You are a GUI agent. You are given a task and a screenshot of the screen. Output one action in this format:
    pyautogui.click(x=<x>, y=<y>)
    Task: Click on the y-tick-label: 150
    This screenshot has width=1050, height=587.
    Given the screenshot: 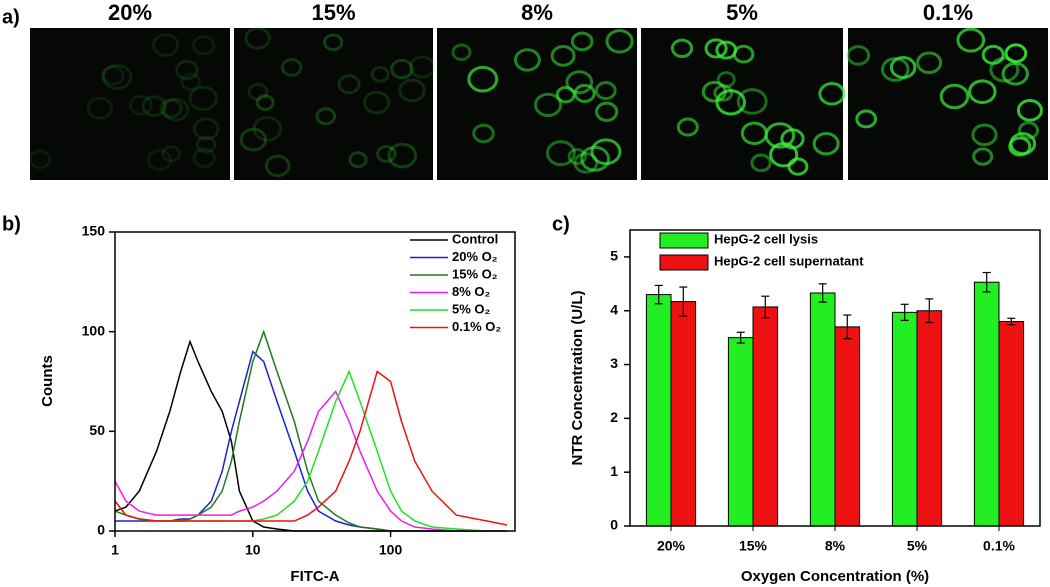 What is the action you would take?
    pyautogui.click(x=94, y=231)
    